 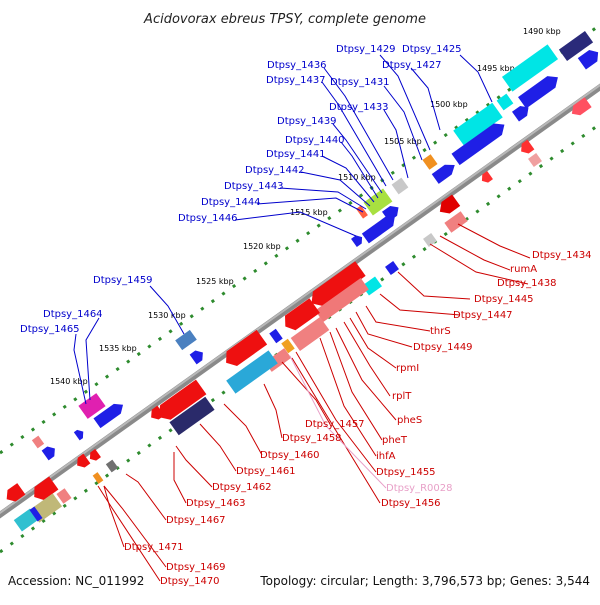 What do you see at coordinates (360, 82) in the screenshot?
I see `gene-label: Dtpsy_1431` at bounding box center [360, 82].